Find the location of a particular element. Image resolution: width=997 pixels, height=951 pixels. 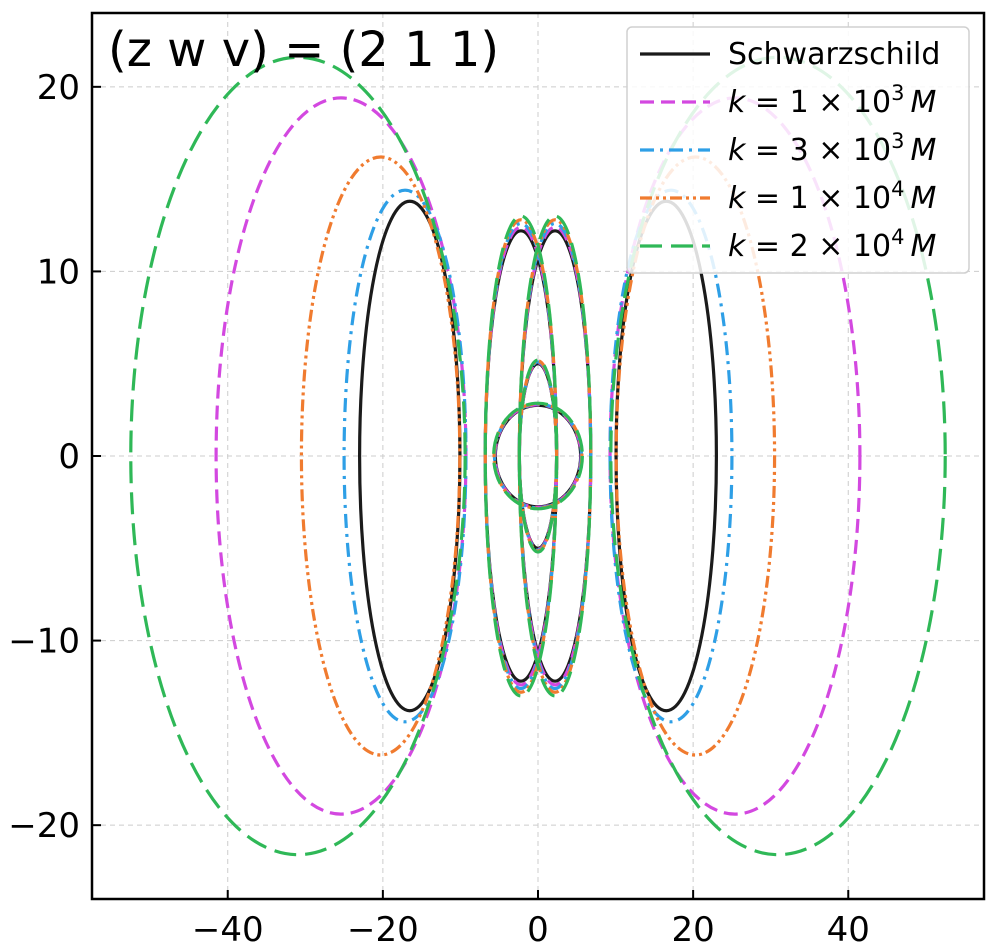

inner-petal is located at coordinates (538, 456).